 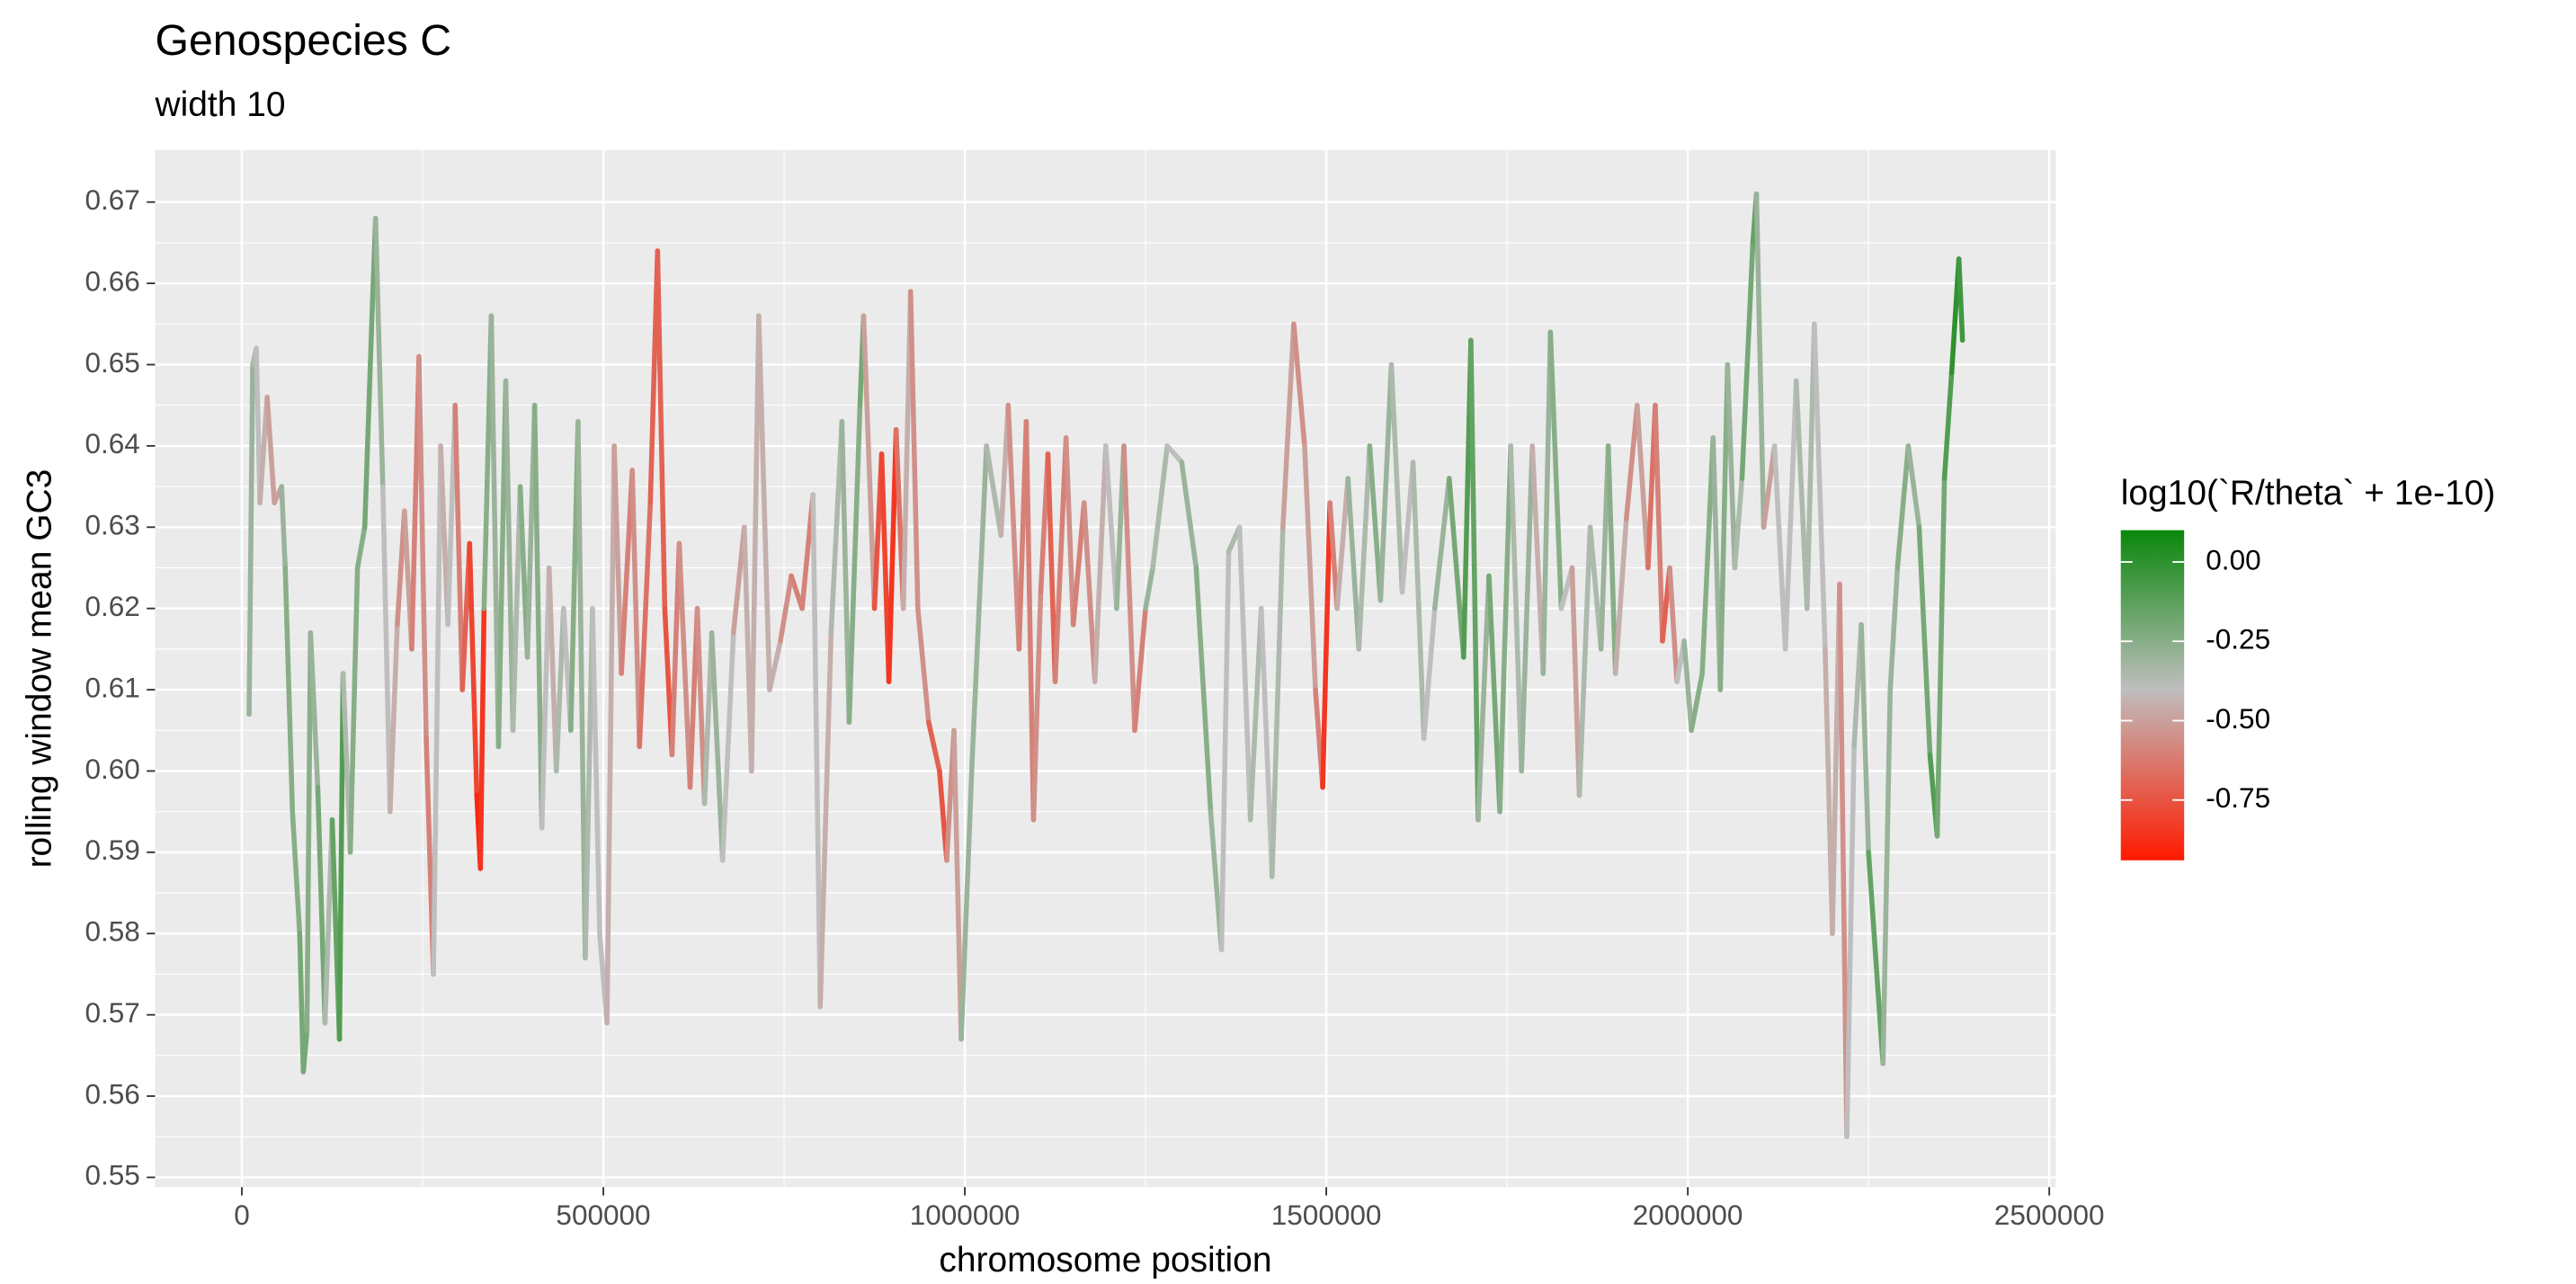 What do you see at coordinates (1688, 1215) in the screenshot?
I see `x-tick-label: 2000000` at bounding box center [1688, 1215].